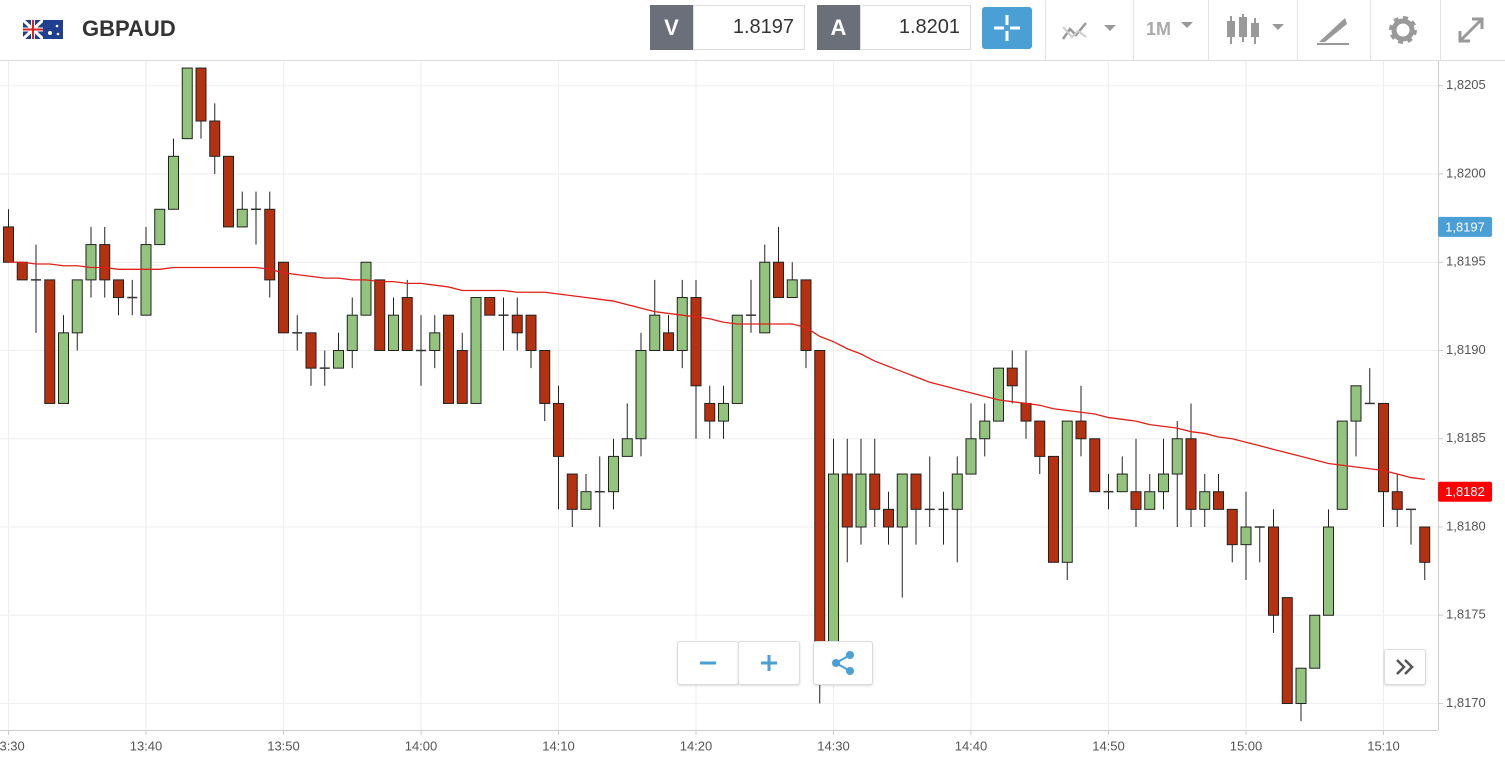  What do you see at coordinates (129, 28) in the screenshot?
I see `symbol: GBPAUD` at bounding box center [129, 28].